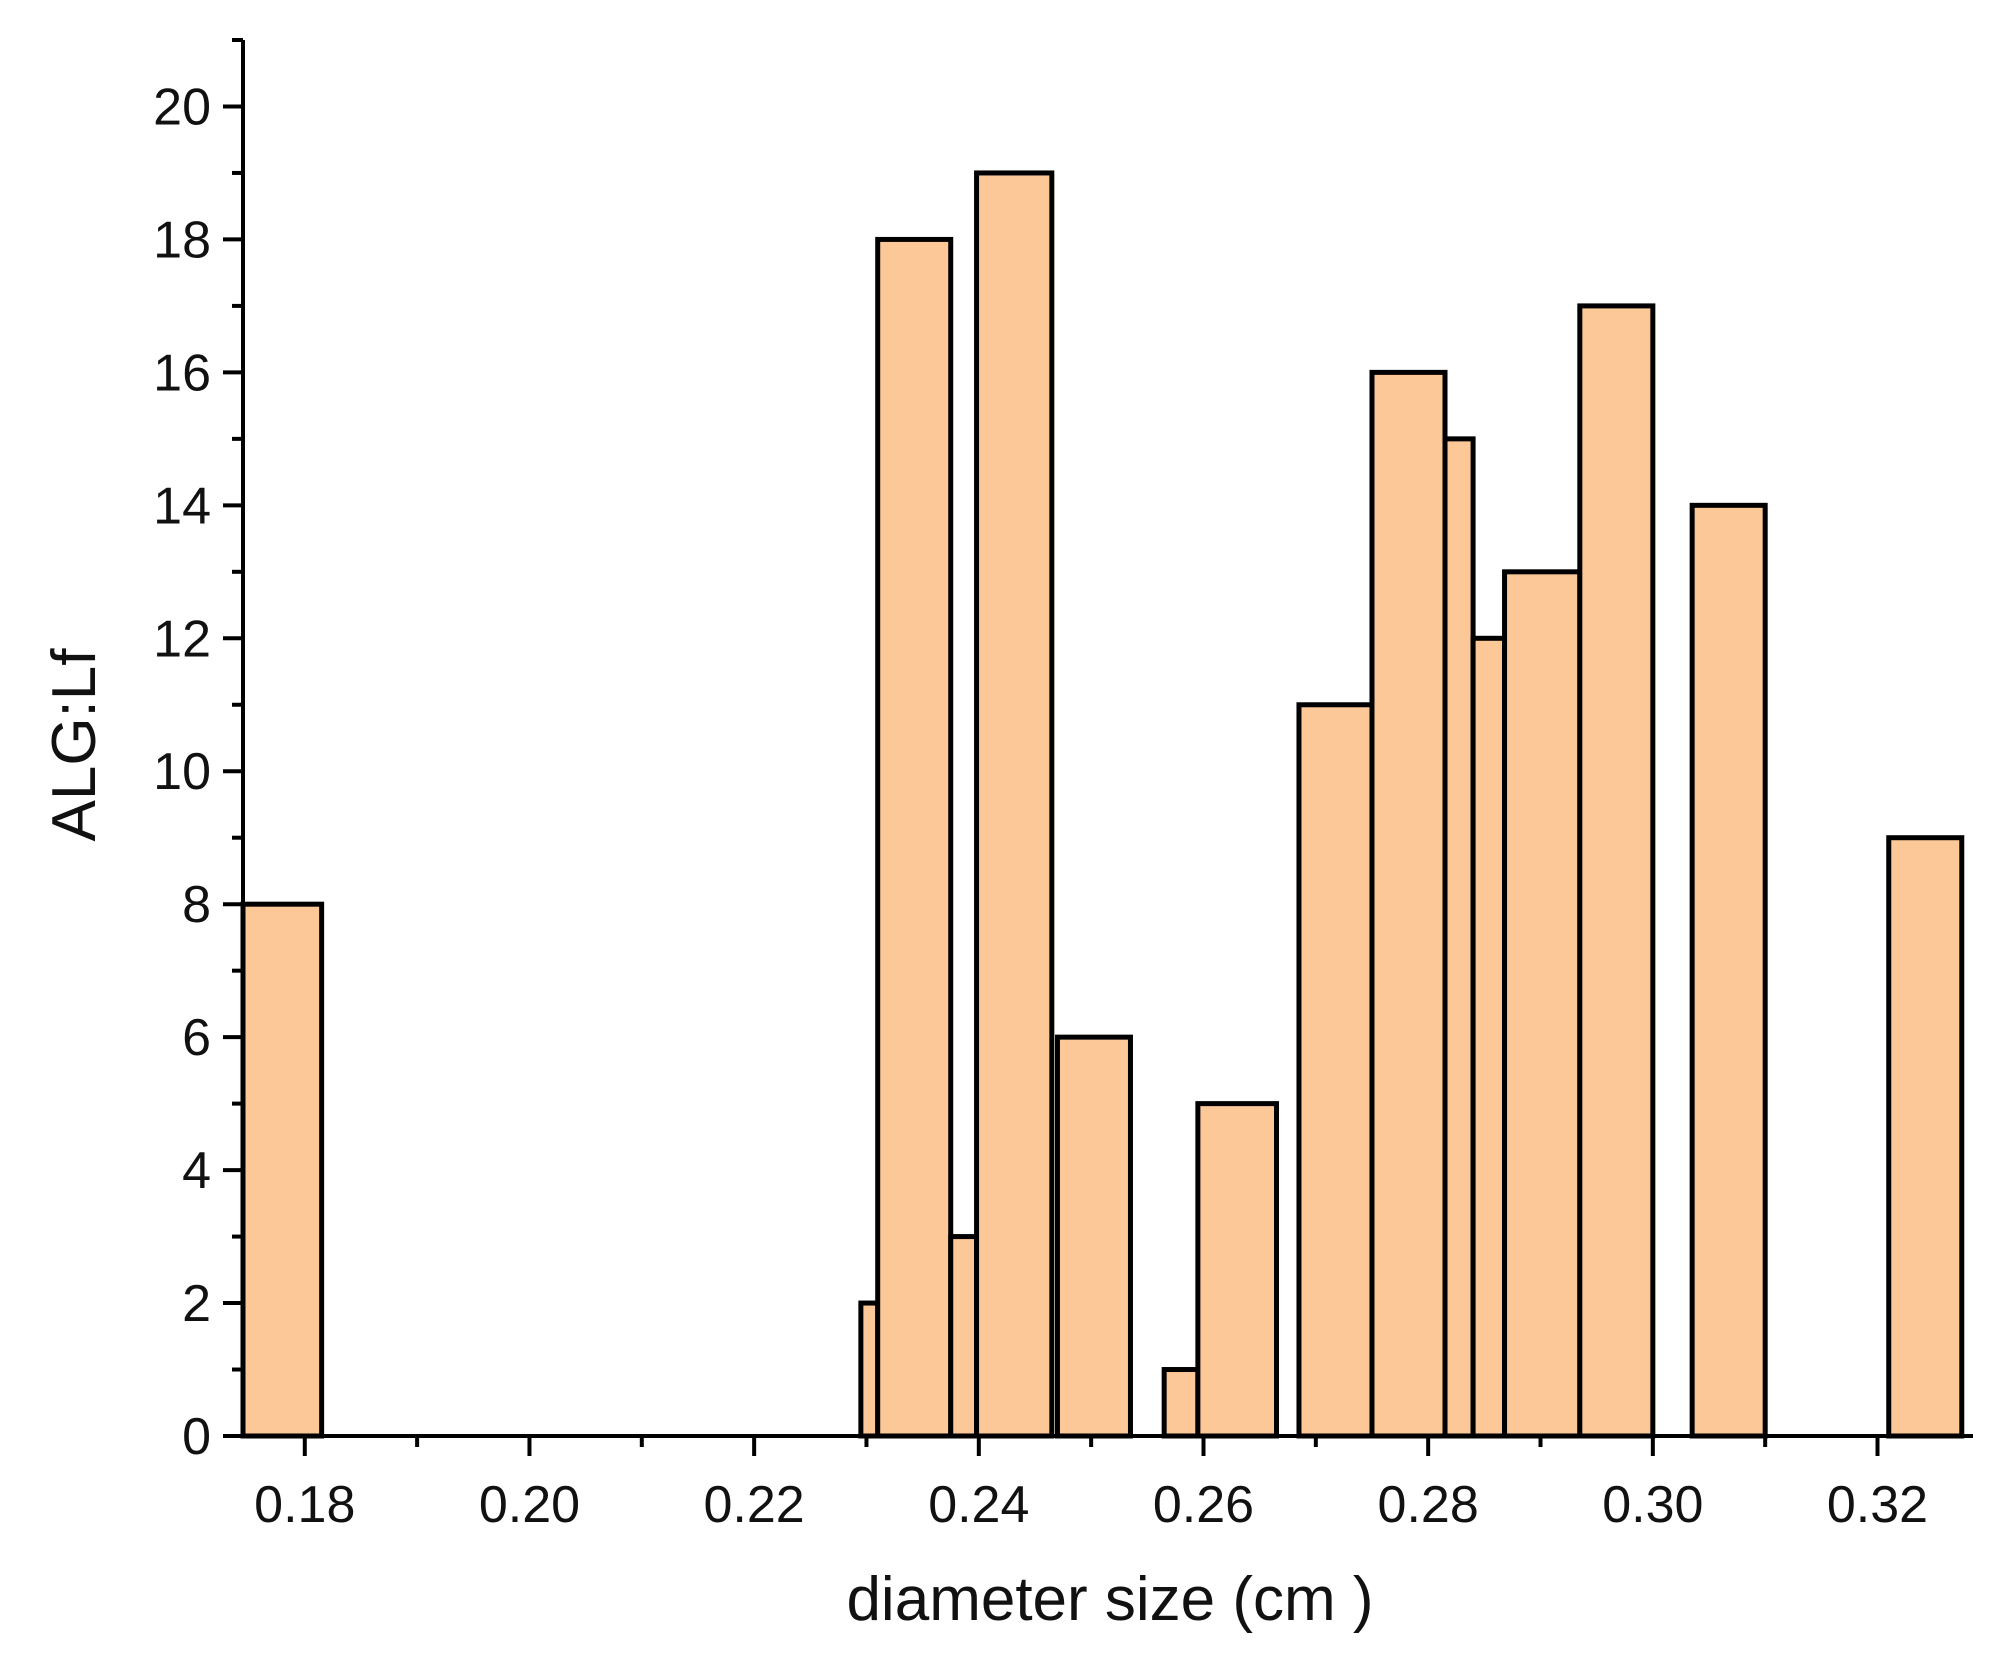  I want to click on y-tick-label: 4, so click(196, 1171).